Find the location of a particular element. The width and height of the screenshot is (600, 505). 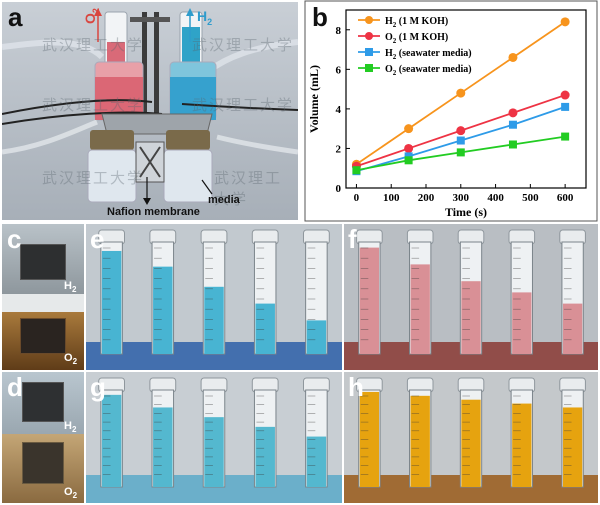

gas-label-o2-d: O2 is located at coordinates (71, 493).